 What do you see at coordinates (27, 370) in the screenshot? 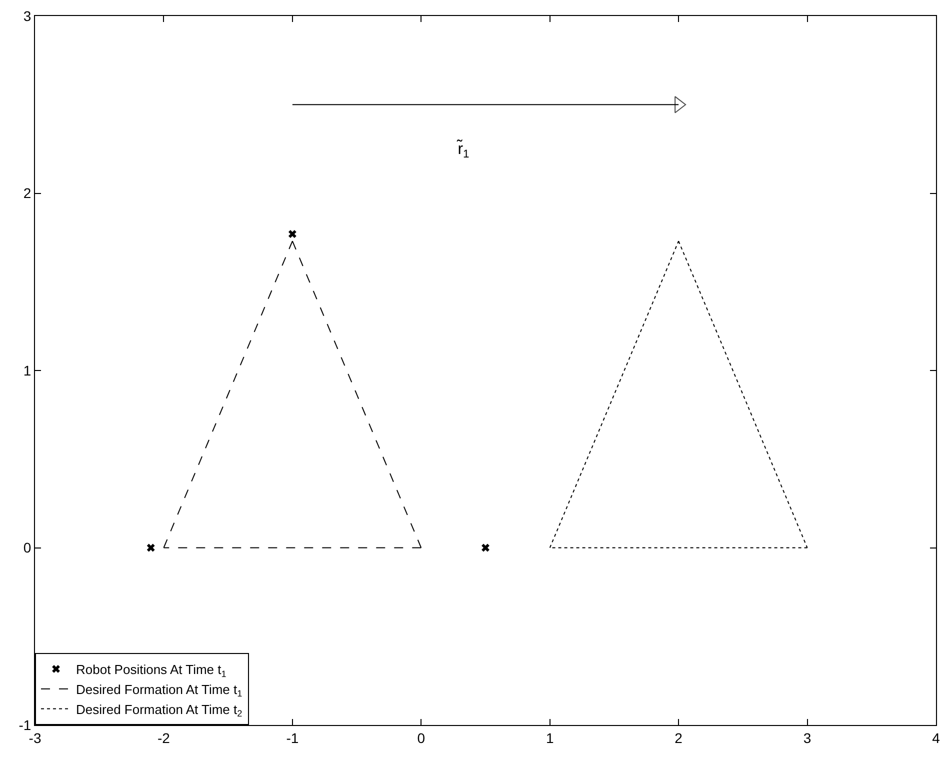
I see `y-tick-label: 1` at bounding box center [27, 370].